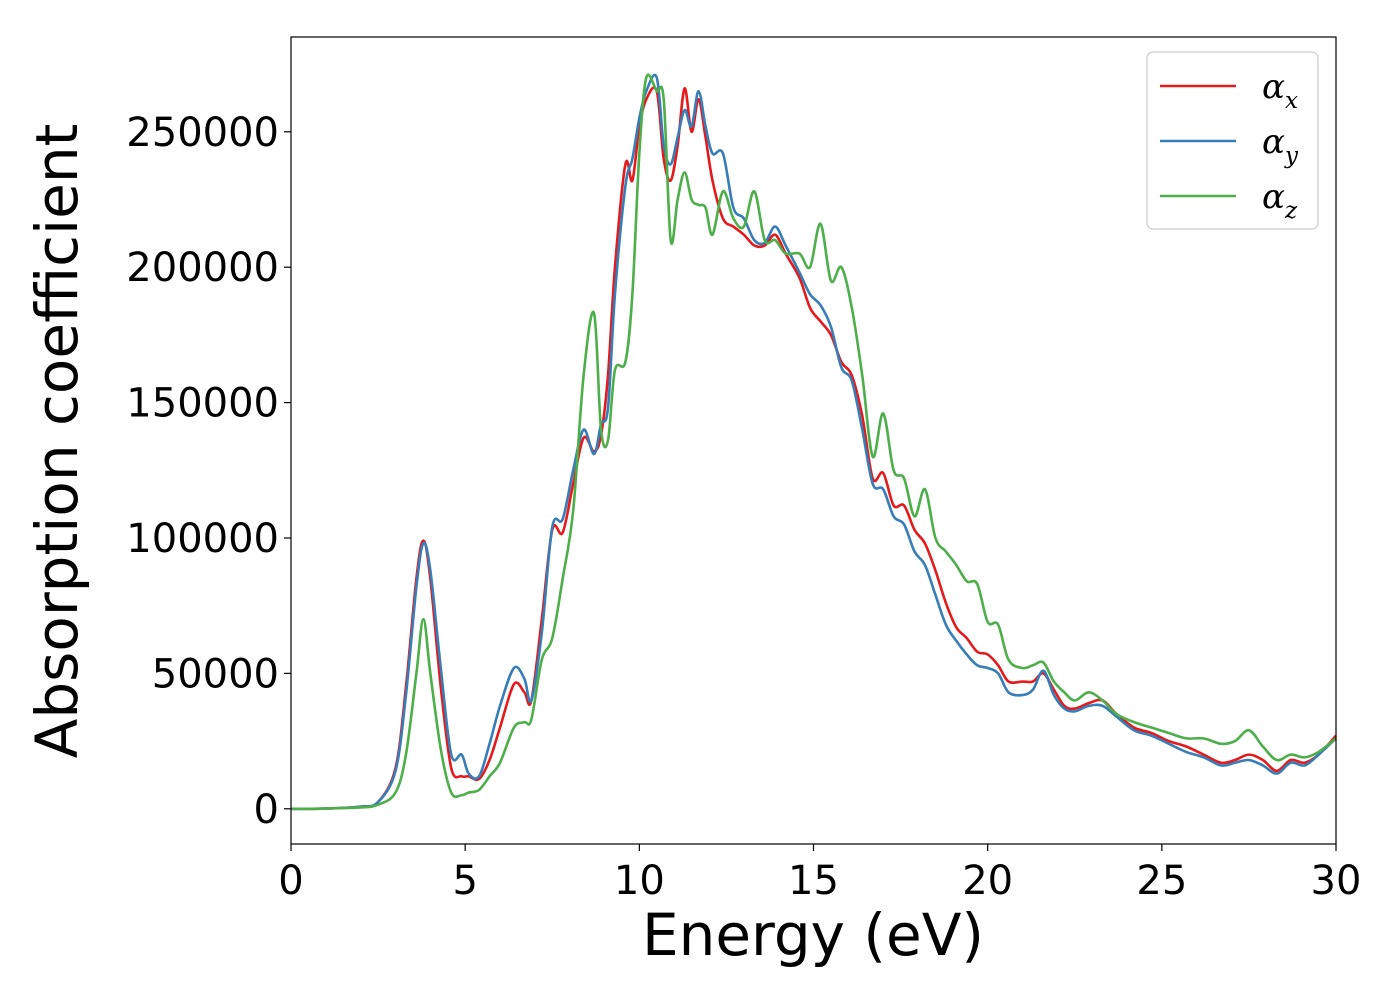  I want to click on x-tick-label: 20, so click(987, 881).